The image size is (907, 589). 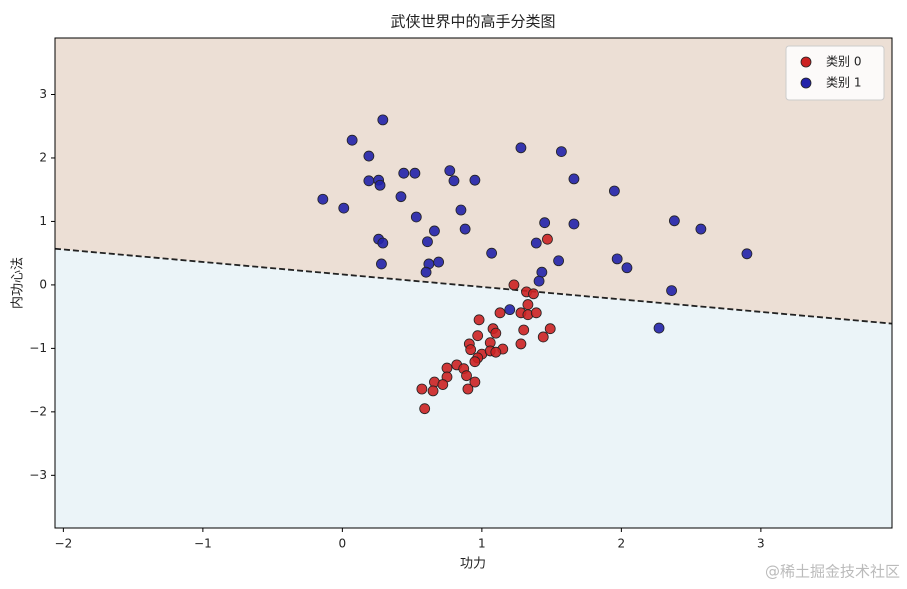 What do you see at coordinates (64, 544) in the screenshot?
I see `x-tick-label: −2` at bounding box center [64, 544].